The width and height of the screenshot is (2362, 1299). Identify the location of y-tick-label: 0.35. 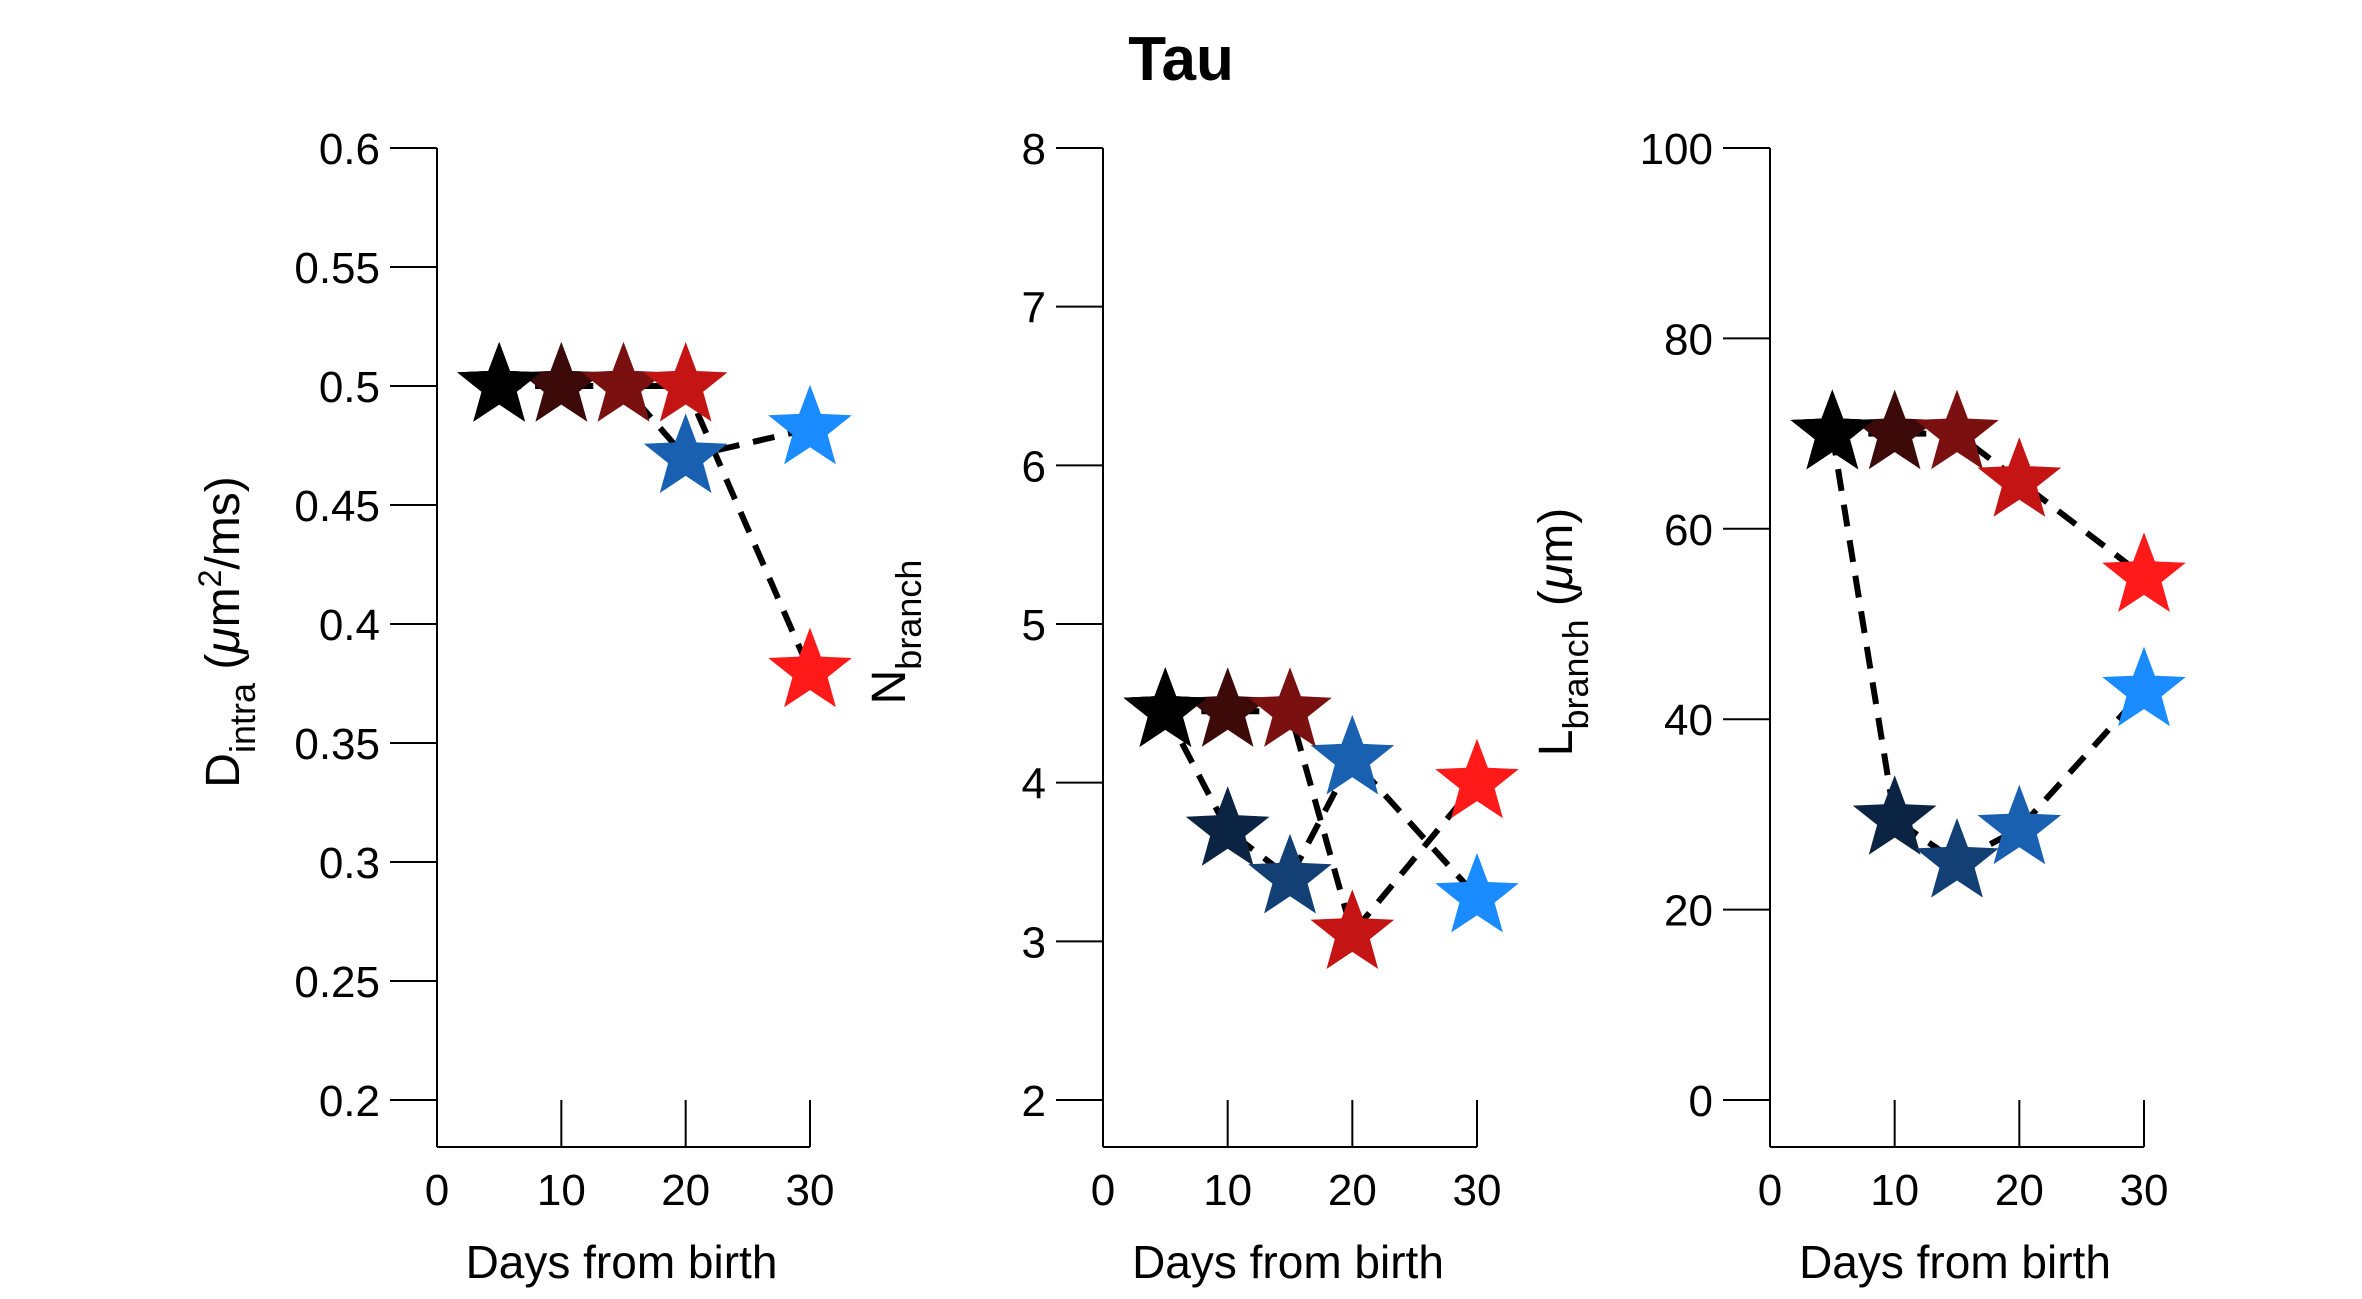
(337, 744).